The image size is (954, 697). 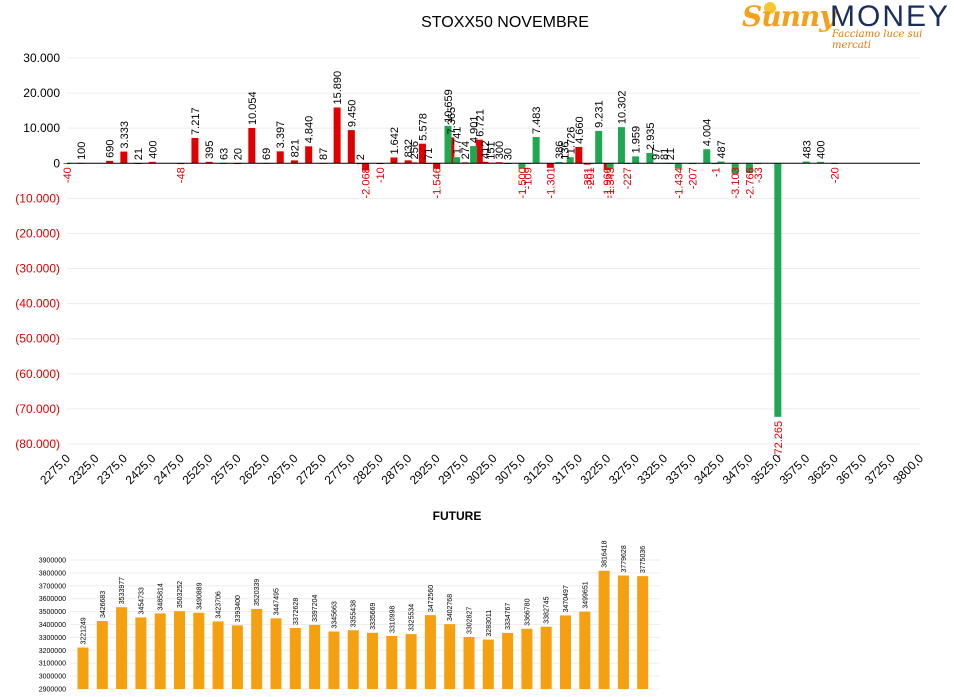 I want to click on future-data-label: 3335669, so click(x=373, y=615).